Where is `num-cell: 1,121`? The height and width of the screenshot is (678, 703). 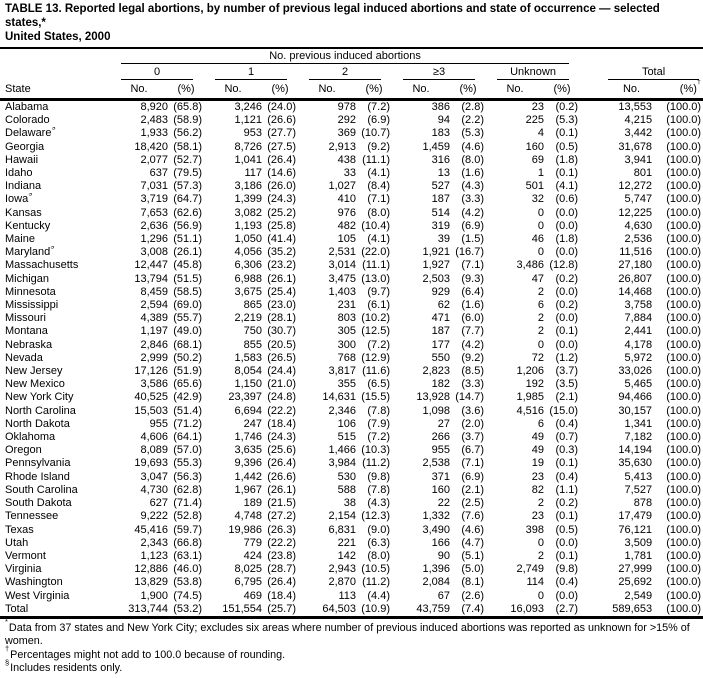
num-cell: 1,121 is located at coordinates (248, 120).